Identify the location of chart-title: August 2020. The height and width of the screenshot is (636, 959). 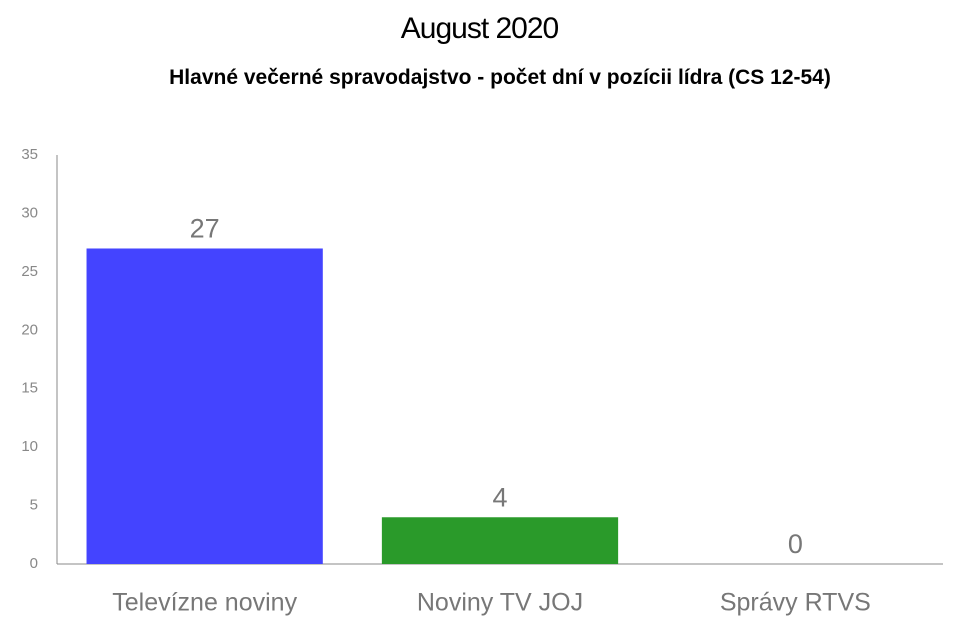
(479, 28).